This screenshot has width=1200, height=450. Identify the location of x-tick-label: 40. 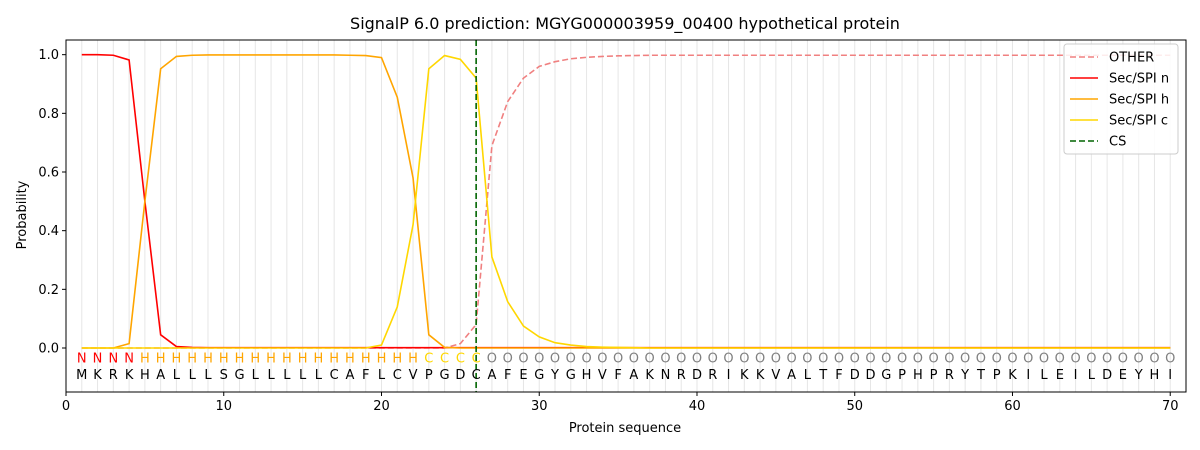
(697, 406).